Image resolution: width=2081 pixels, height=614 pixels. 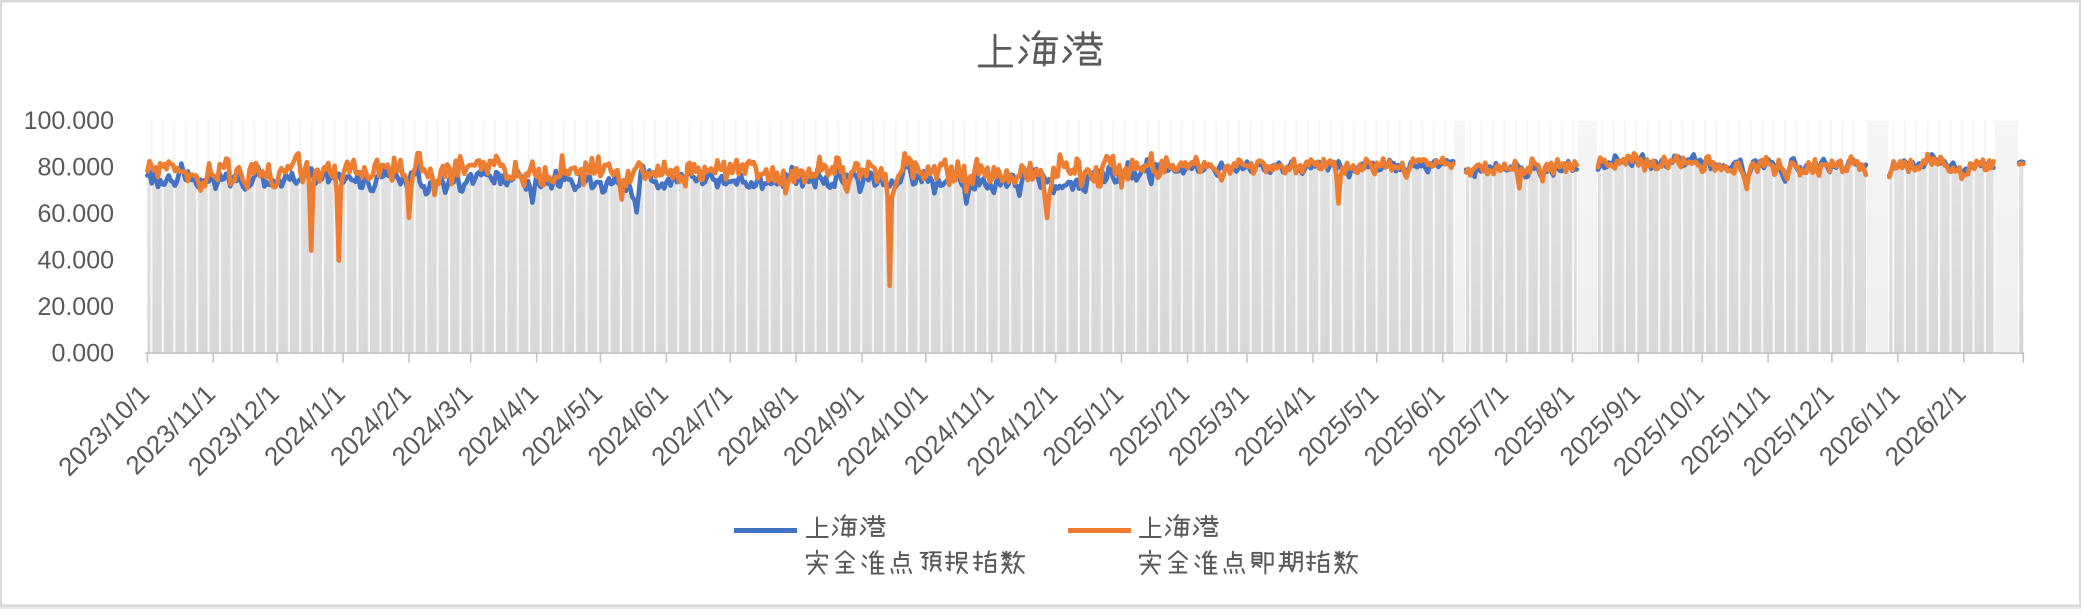 What do you see at coordinates (76, 168) in the screenshot?
I see `svg-text: 80.000` at bounding box center [76, 168].